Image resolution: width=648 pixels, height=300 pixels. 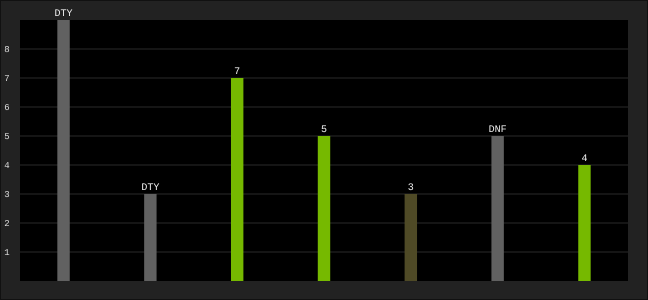 What do you see at coordinates (7, 50) in the screenshot?
I see `y-tick-label: 8` at bounding box center [7, 50].